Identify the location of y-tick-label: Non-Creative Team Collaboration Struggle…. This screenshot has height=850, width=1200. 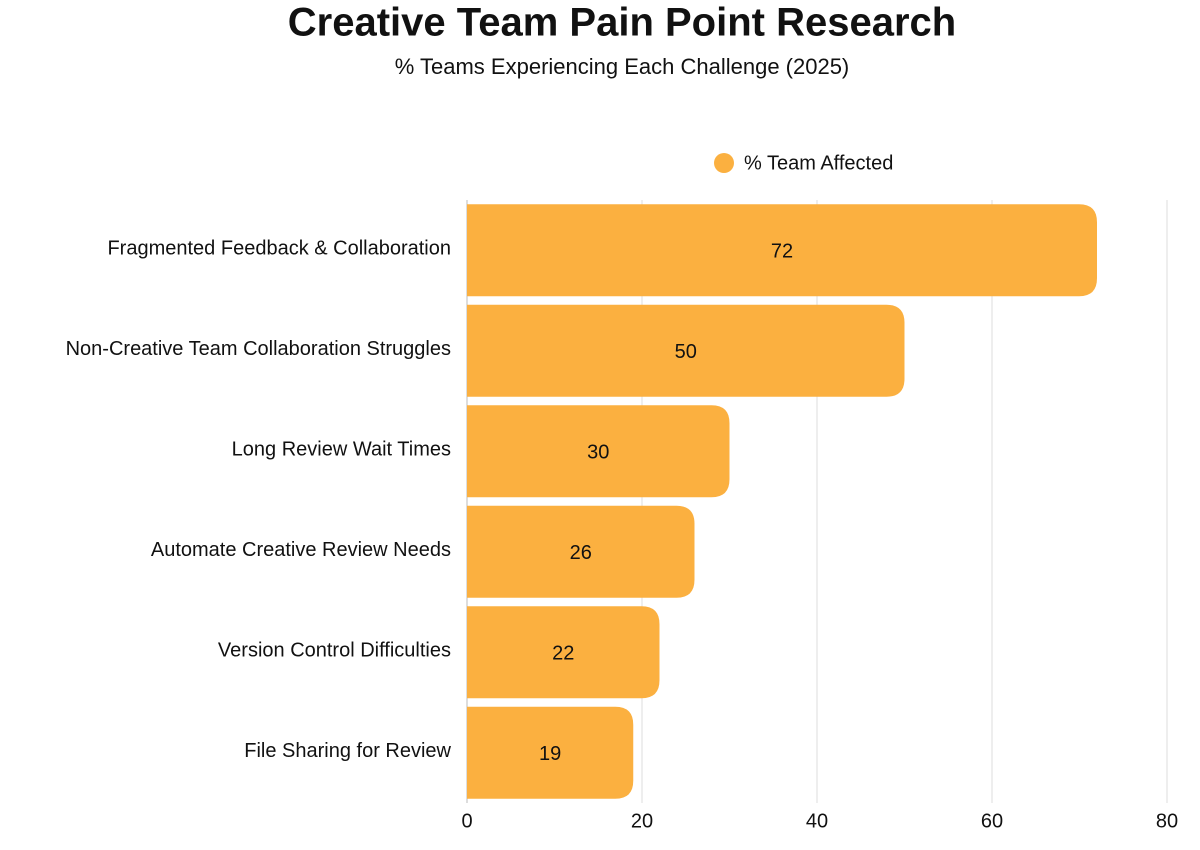
(258, 349).